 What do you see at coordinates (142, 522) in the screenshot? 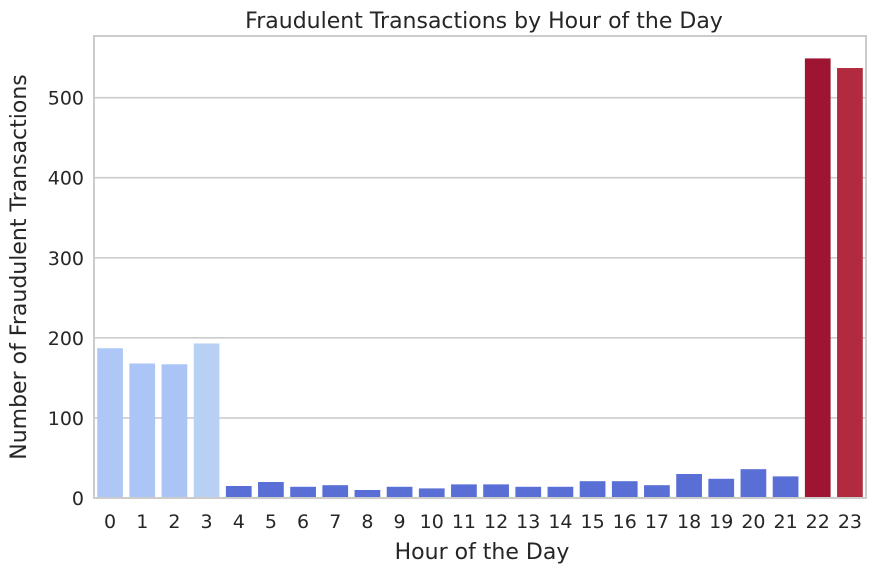
I see `x-tick-label: 1` at bounding box center [142, 522].